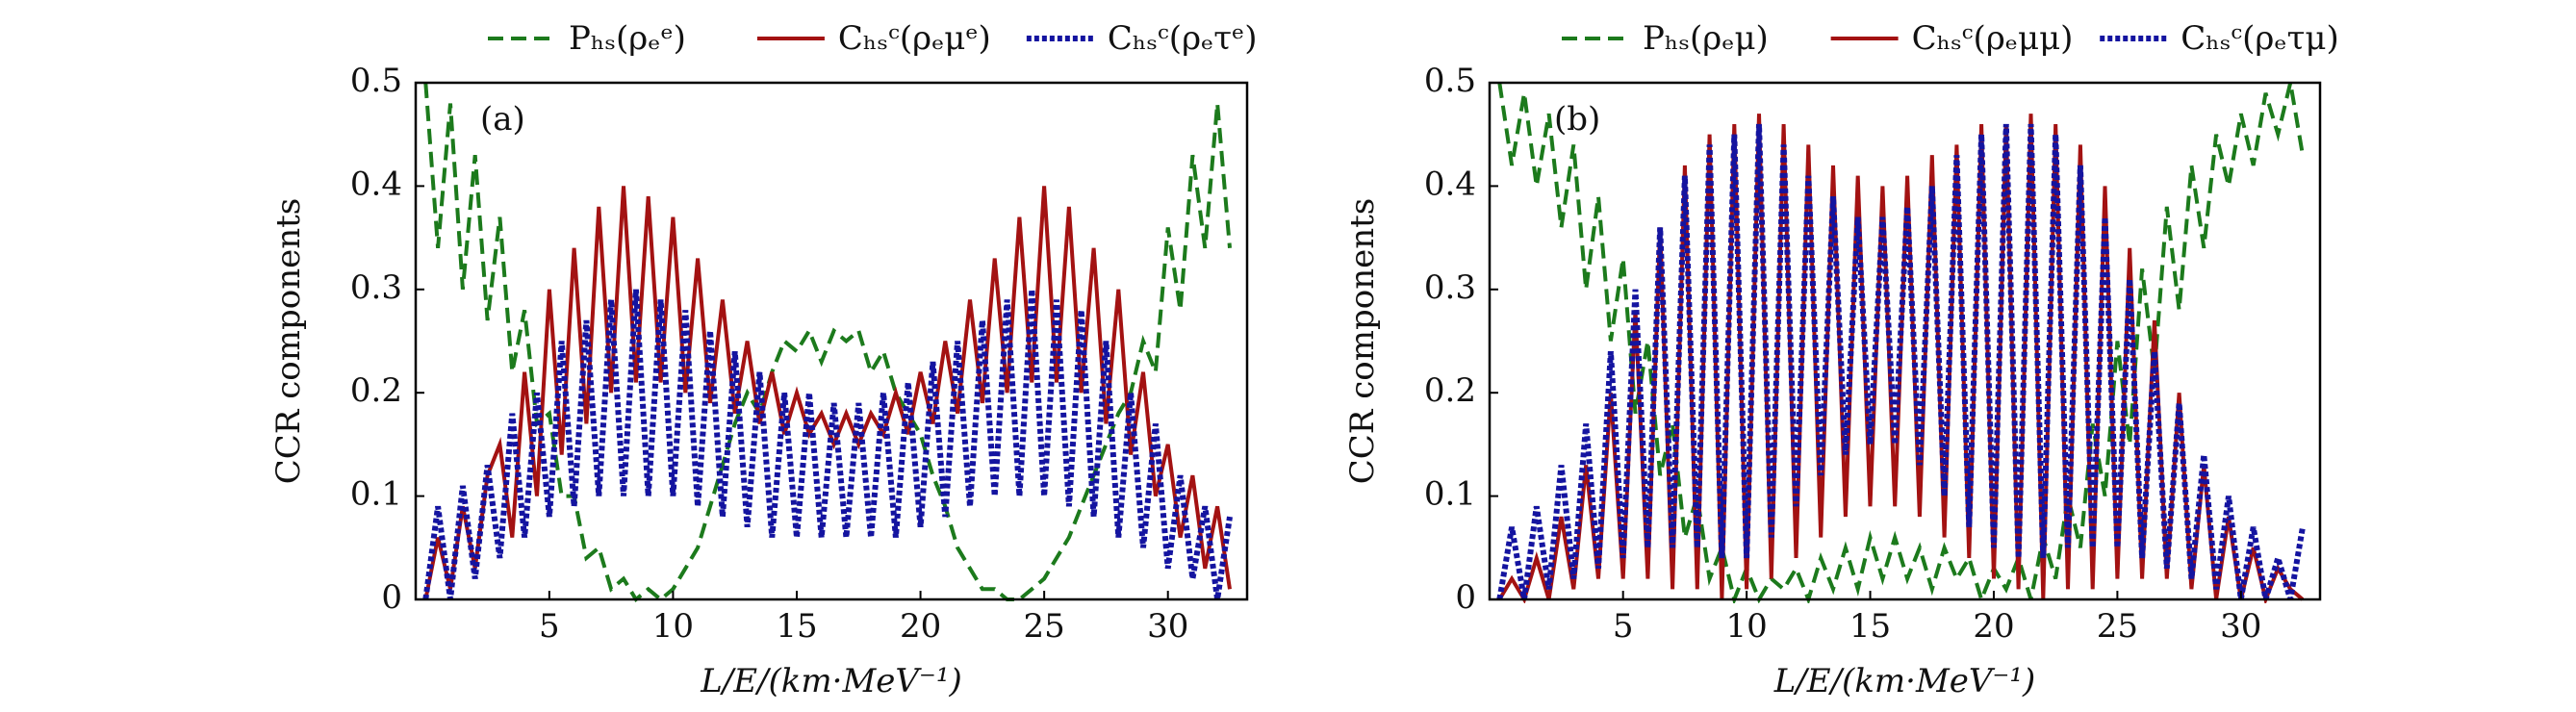 The image size is (2576, 712). Describe the element at coordinates (827, 445) in the screenshot. I see `series-line` at that location.